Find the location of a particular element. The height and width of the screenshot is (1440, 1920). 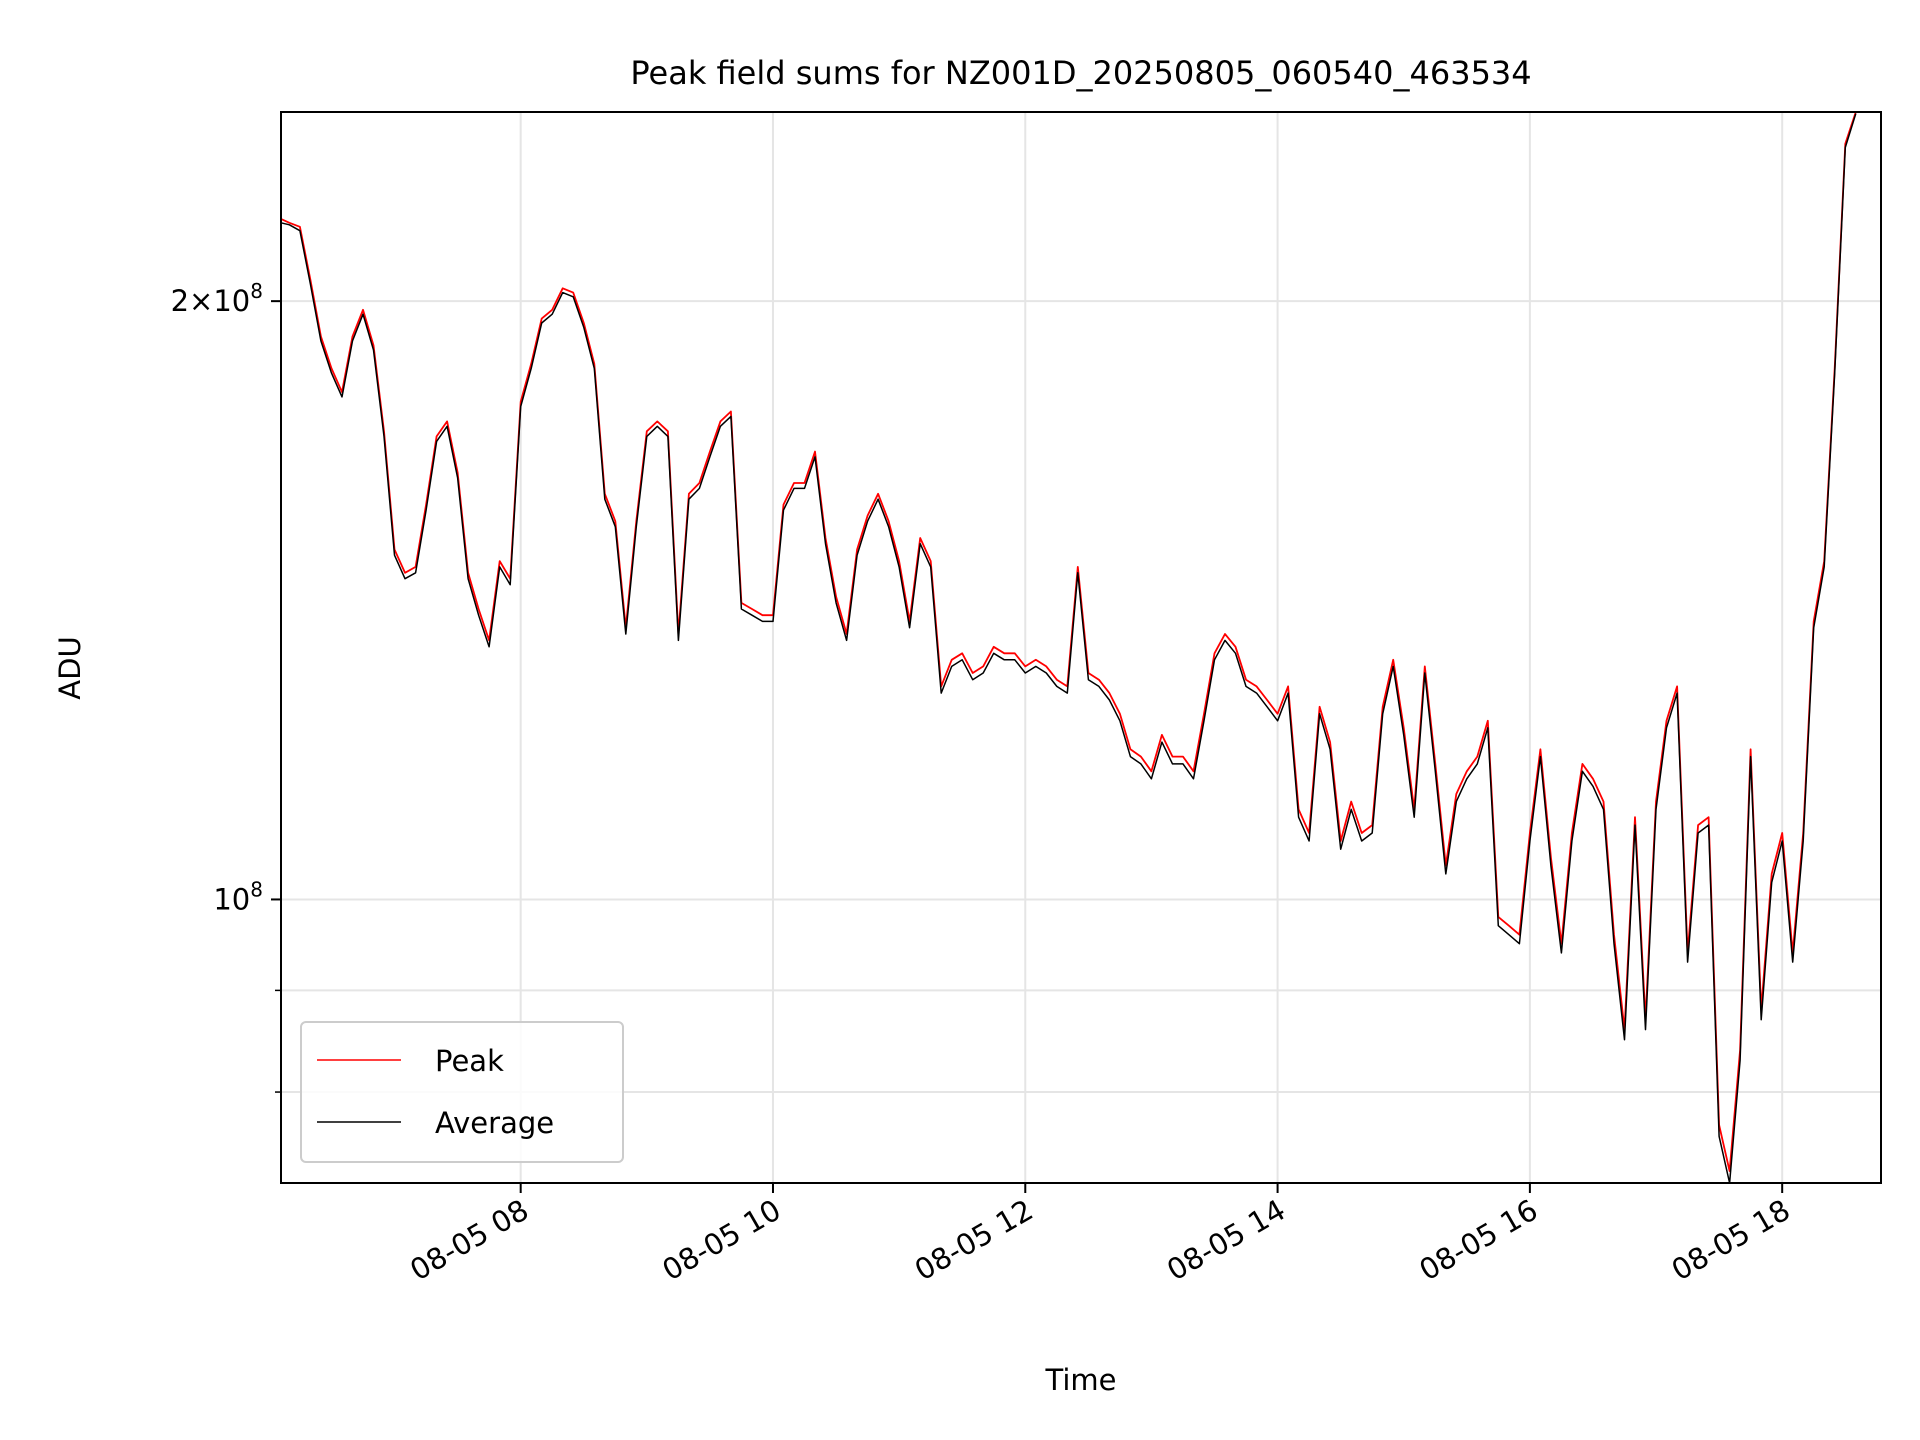

y-tick-label: 108 is located at coordinates (238, 896).